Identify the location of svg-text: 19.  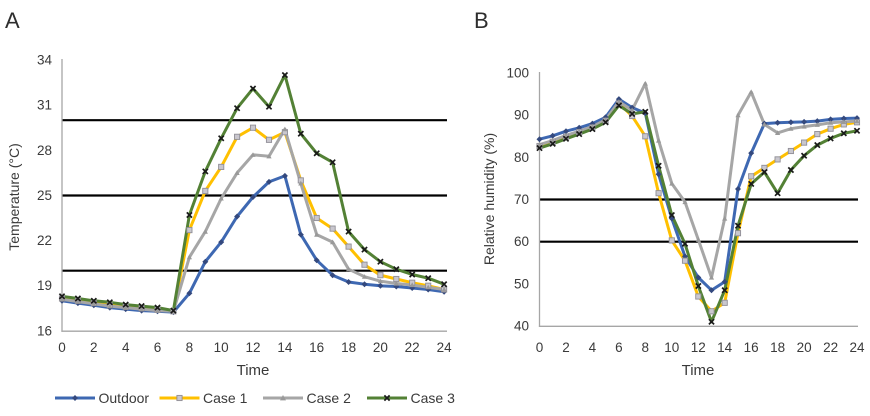
(44, 285).